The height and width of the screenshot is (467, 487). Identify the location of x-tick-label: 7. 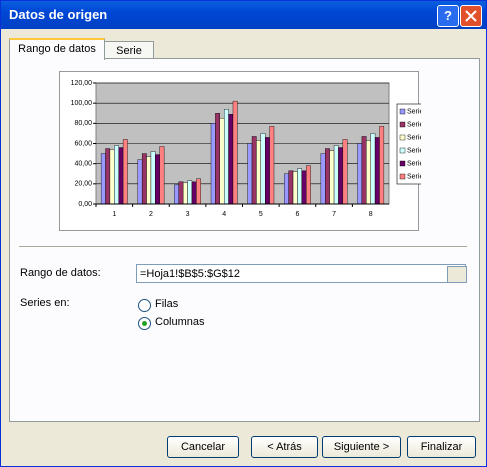
(334, 214).